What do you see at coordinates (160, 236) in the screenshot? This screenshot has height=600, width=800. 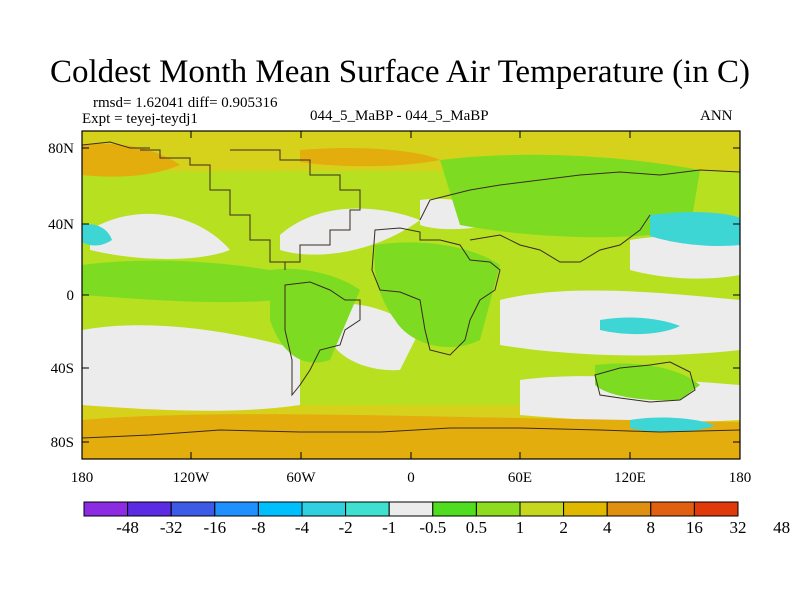 I see `north-pacific-neutral` at bounding box center [160, 236].